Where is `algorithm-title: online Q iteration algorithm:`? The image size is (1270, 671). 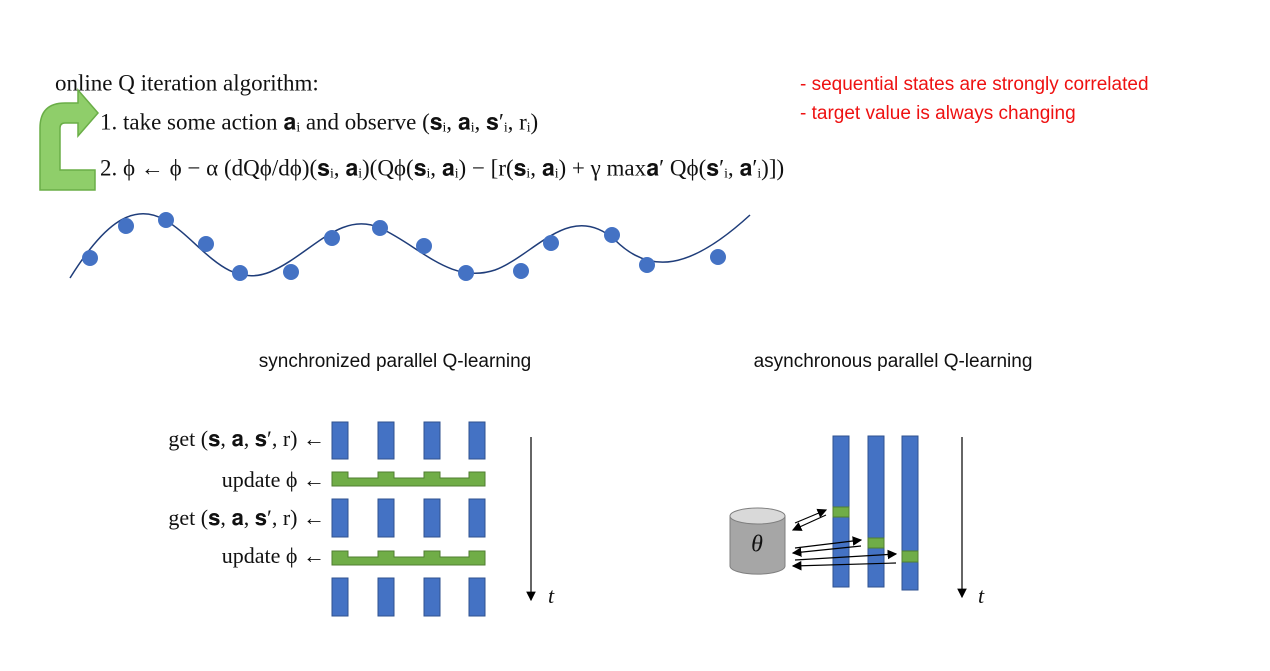 algorithm-title: online Q iteration algorithm: is located at coordinates (187, 82).